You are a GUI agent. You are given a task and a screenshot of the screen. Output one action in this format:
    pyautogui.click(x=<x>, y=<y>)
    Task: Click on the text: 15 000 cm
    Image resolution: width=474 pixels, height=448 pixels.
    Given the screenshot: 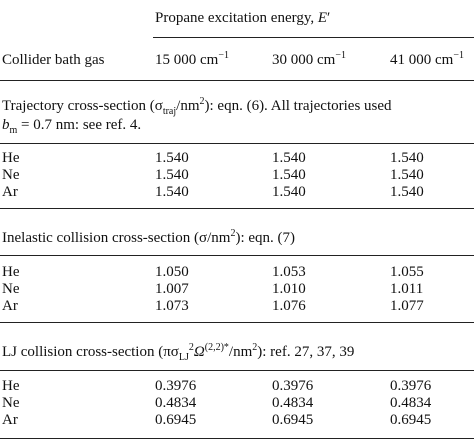 What is the action you would take?
    pyautogui.click(x=187, y=60)
    